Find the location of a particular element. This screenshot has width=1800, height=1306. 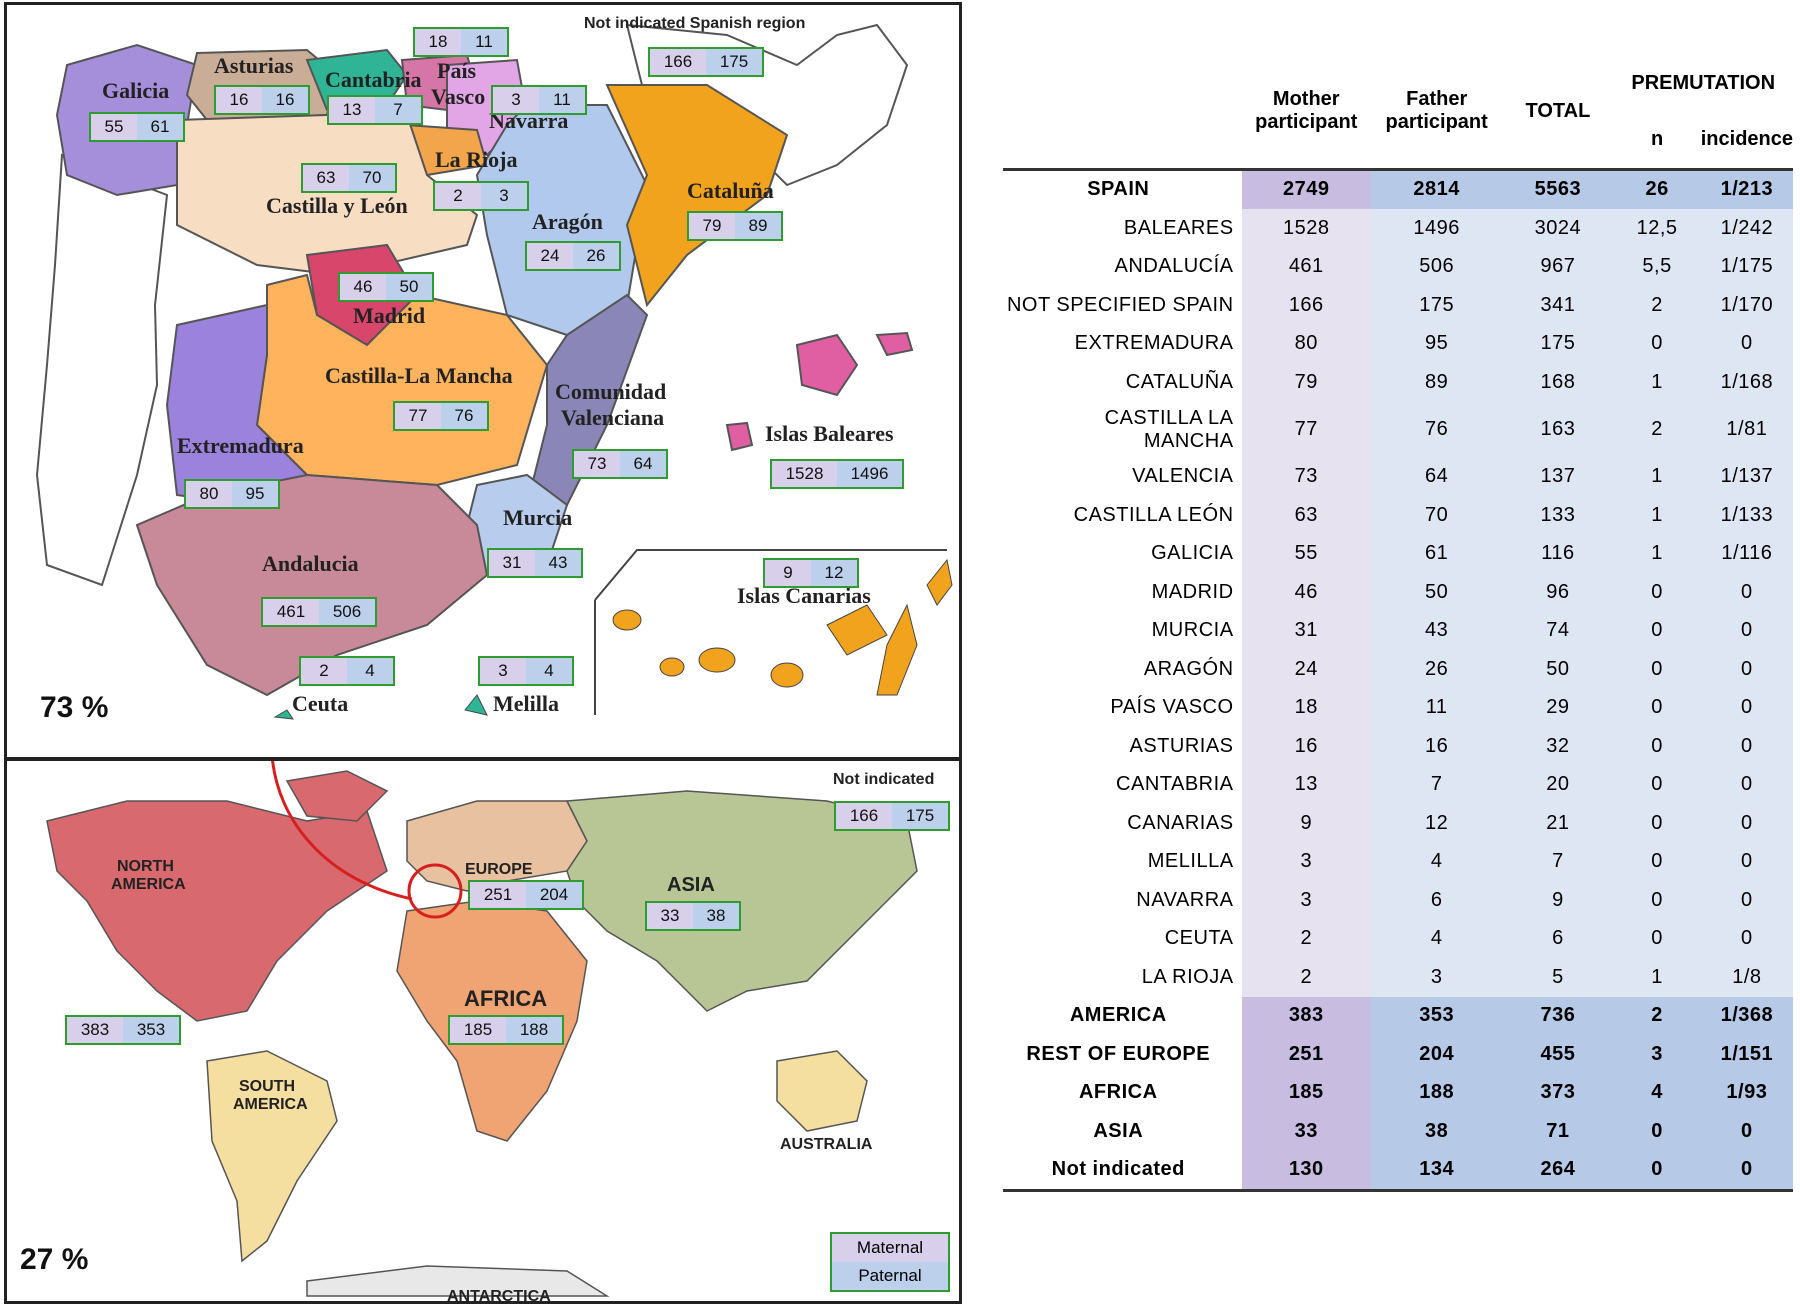

cell-mother: 1528 is located at coordinates (1306, 228).